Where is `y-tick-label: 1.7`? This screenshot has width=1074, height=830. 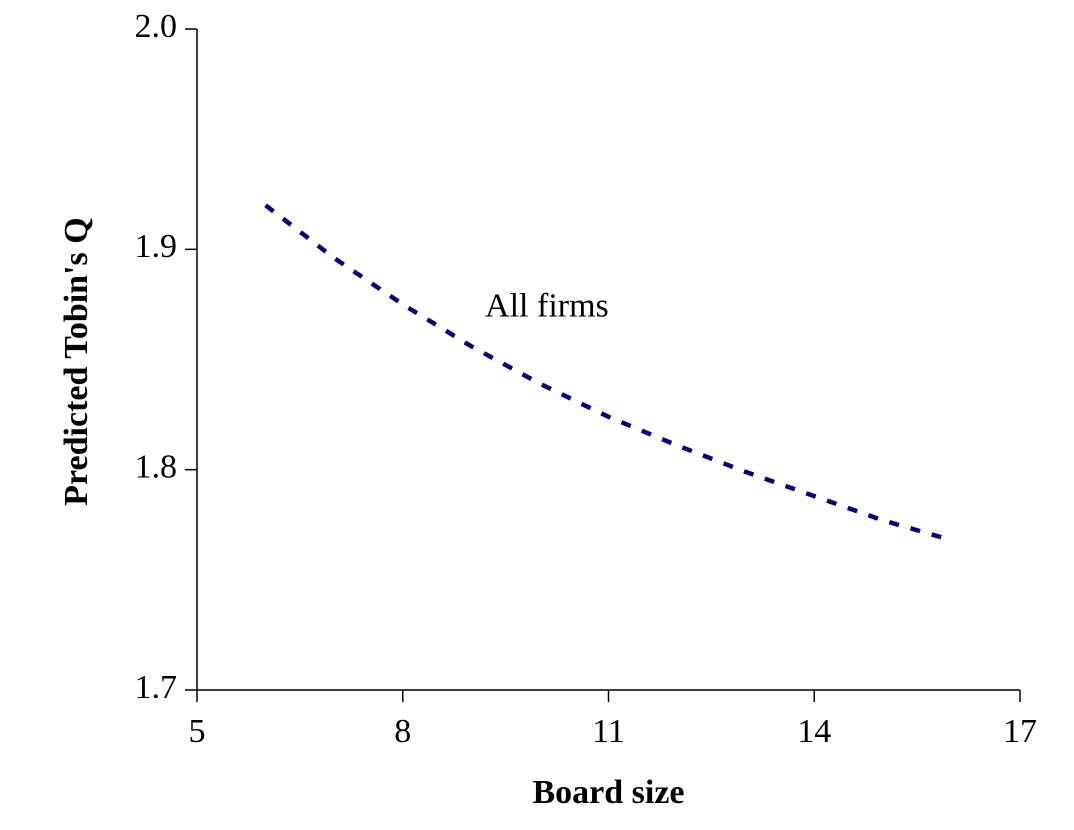 y-tick-label: 1.7 is located at coordinates (156, 687).